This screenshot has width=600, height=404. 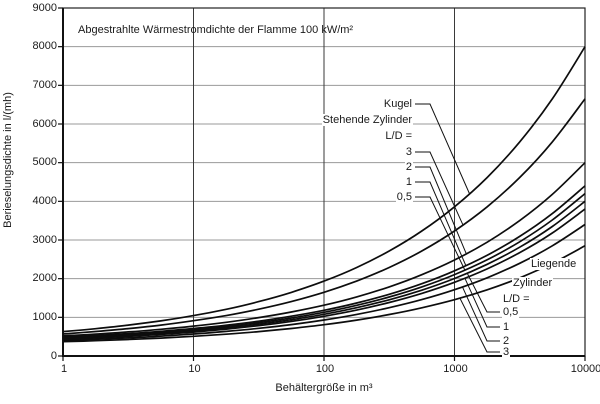 What do you see at coordinates (53, 355) in the screenshot?
I see `y-tick-label: 0` at bounding box center [53, 355].